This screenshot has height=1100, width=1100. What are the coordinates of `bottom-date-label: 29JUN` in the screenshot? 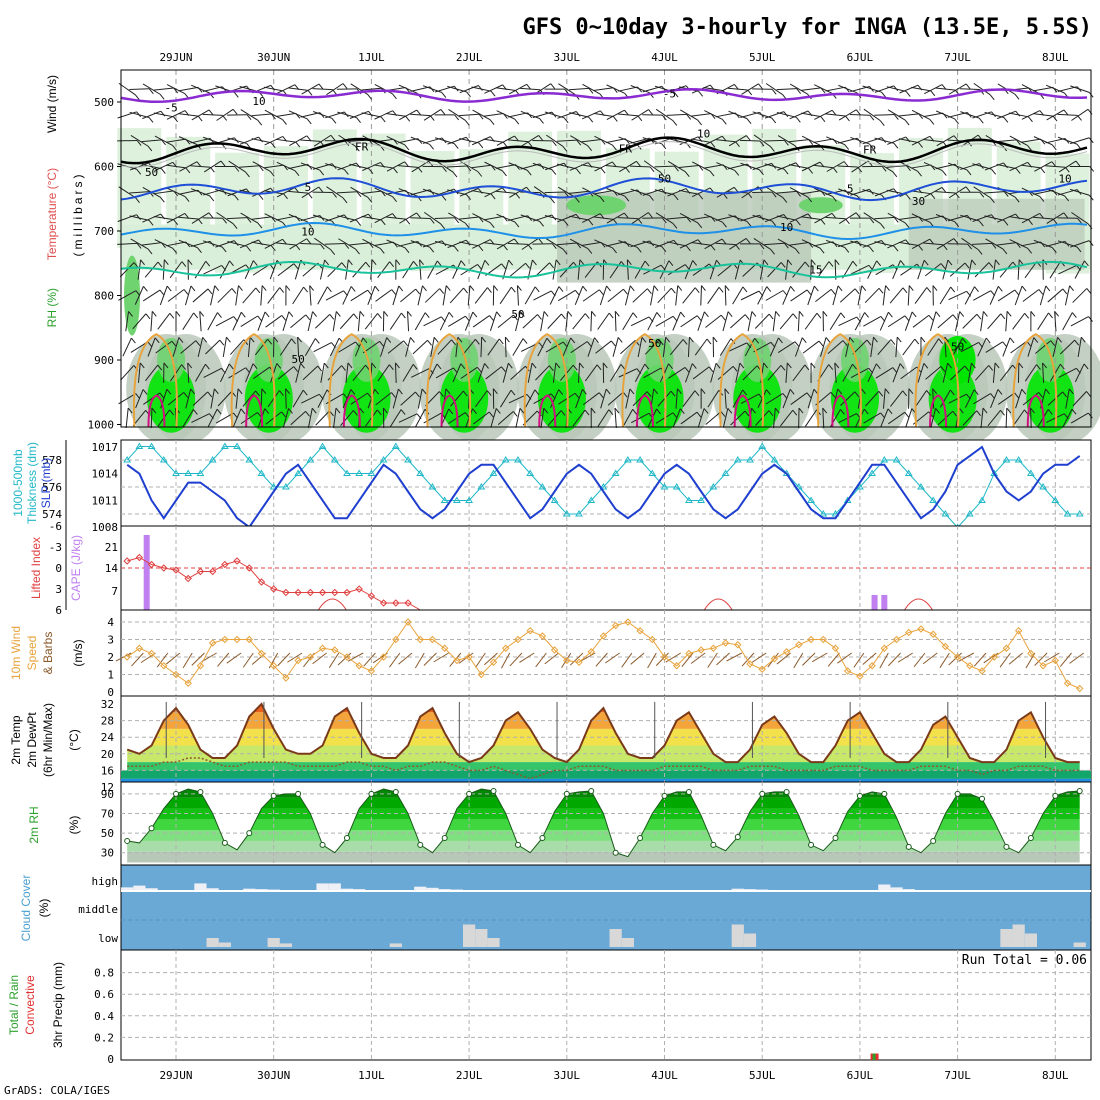 It's located at (175, 1075).